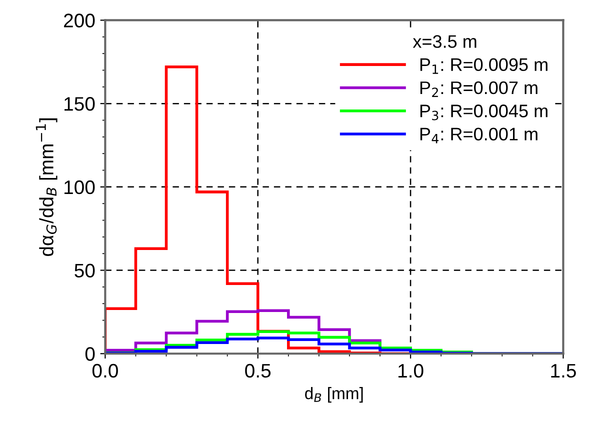  Describe the element at coordinates (479, 136) in the screenshot. I see `legend-label: P$_{4}$: R=0.001 m` at that location.